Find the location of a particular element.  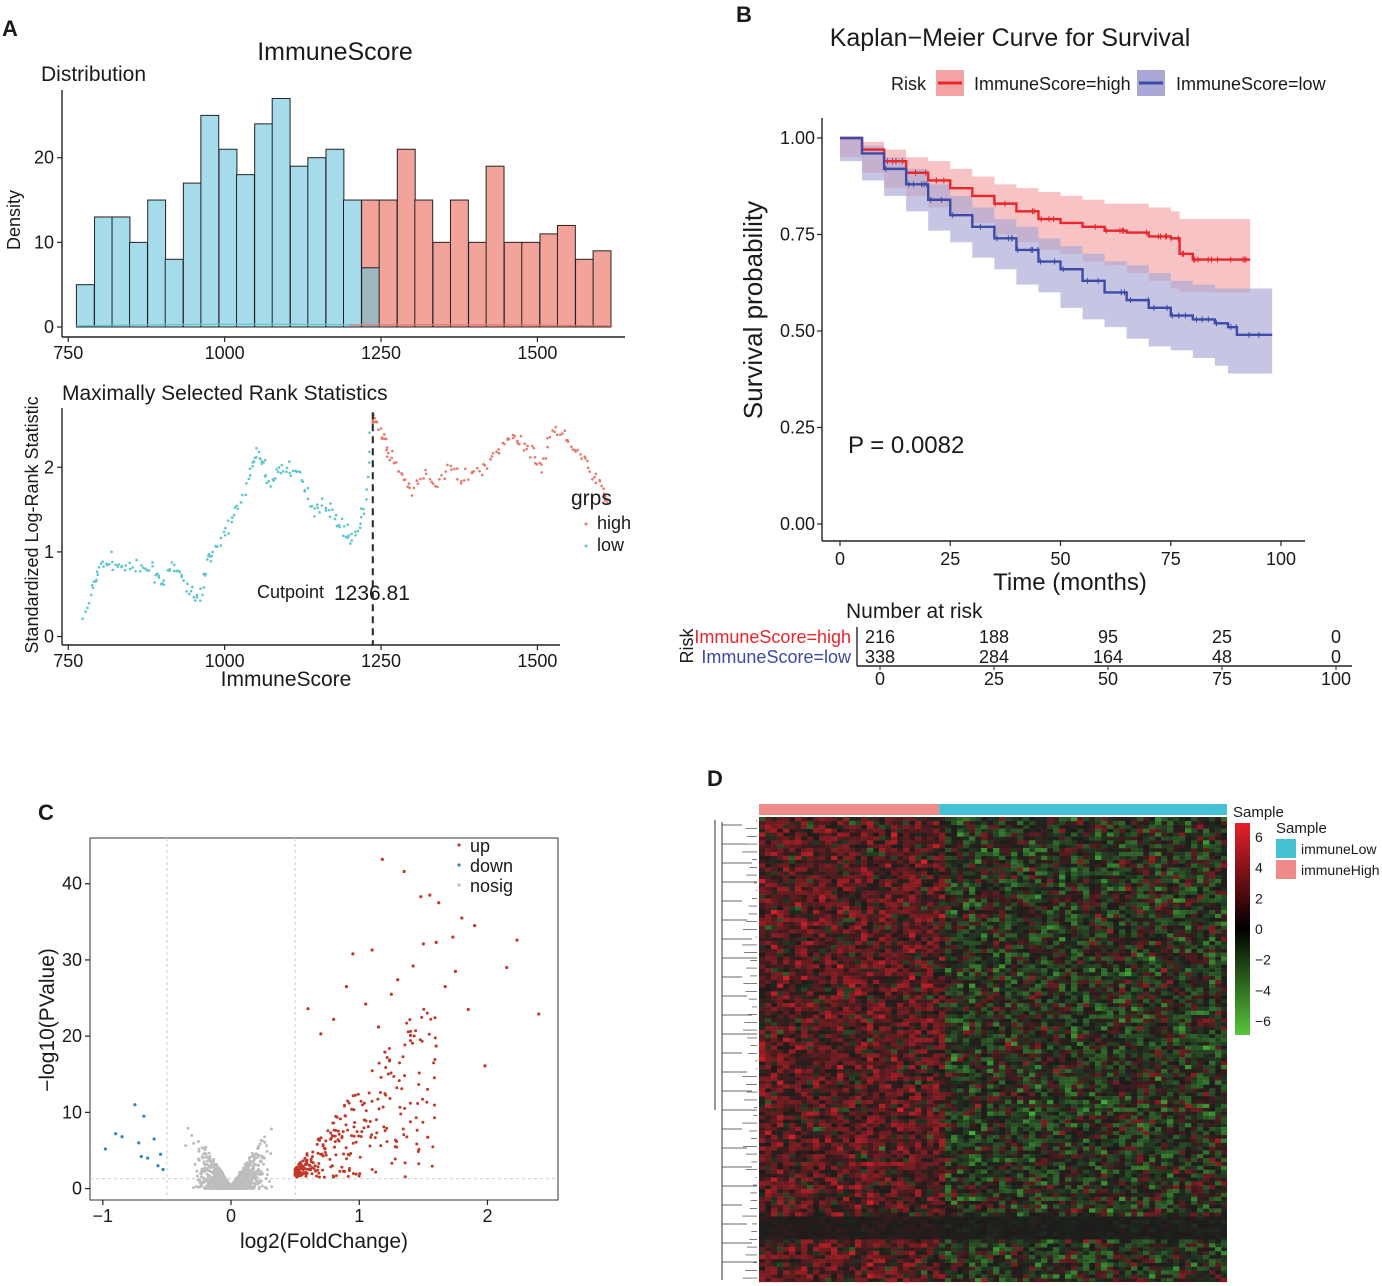

histogram-bar-high is located at coordinates (424, 263).